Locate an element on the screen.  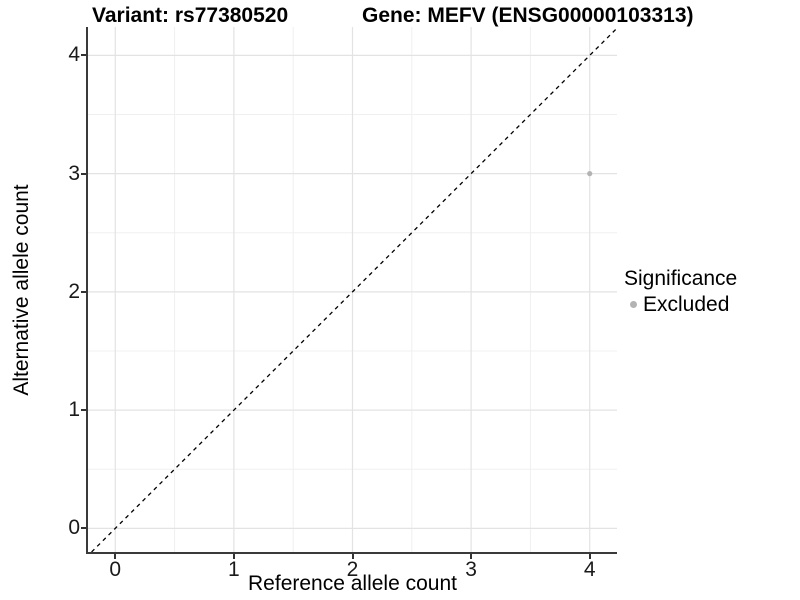
plot-title-variant: Variant: rs77380520 is located at coordinates (190, 15).